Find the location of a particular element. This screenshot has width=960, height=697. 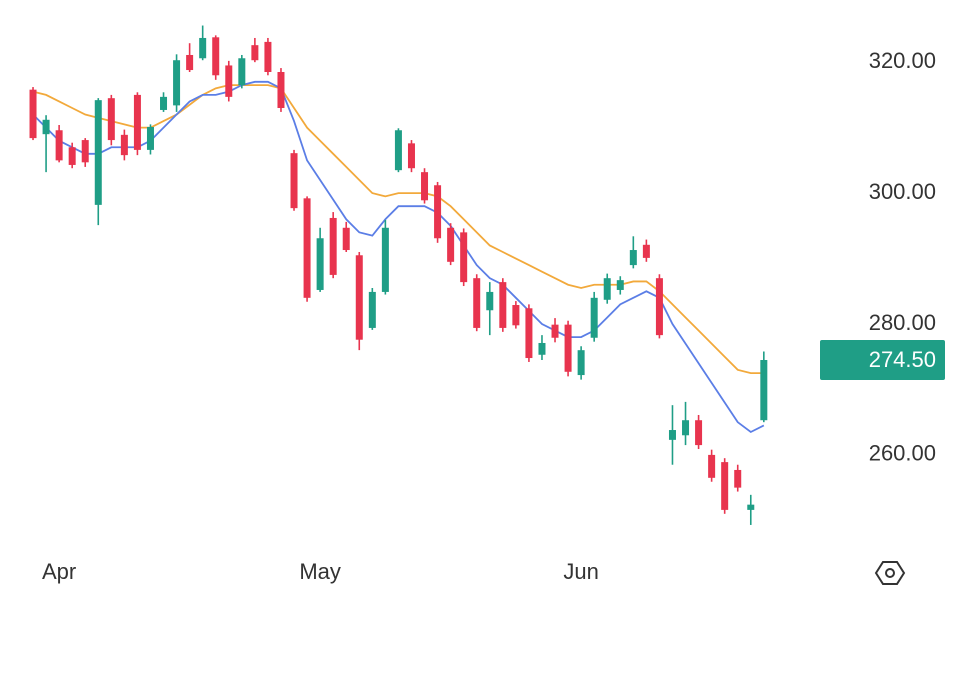

x-tick-label: May is located at coordinates (320, 571).